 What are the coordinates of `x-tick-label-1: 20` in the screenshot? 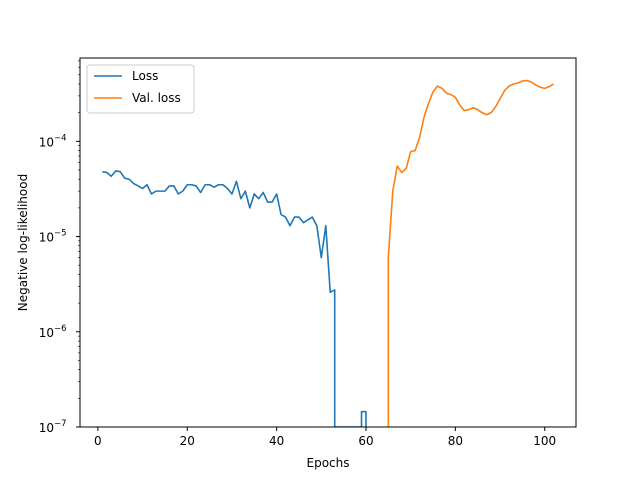 It's located at (187, 441).